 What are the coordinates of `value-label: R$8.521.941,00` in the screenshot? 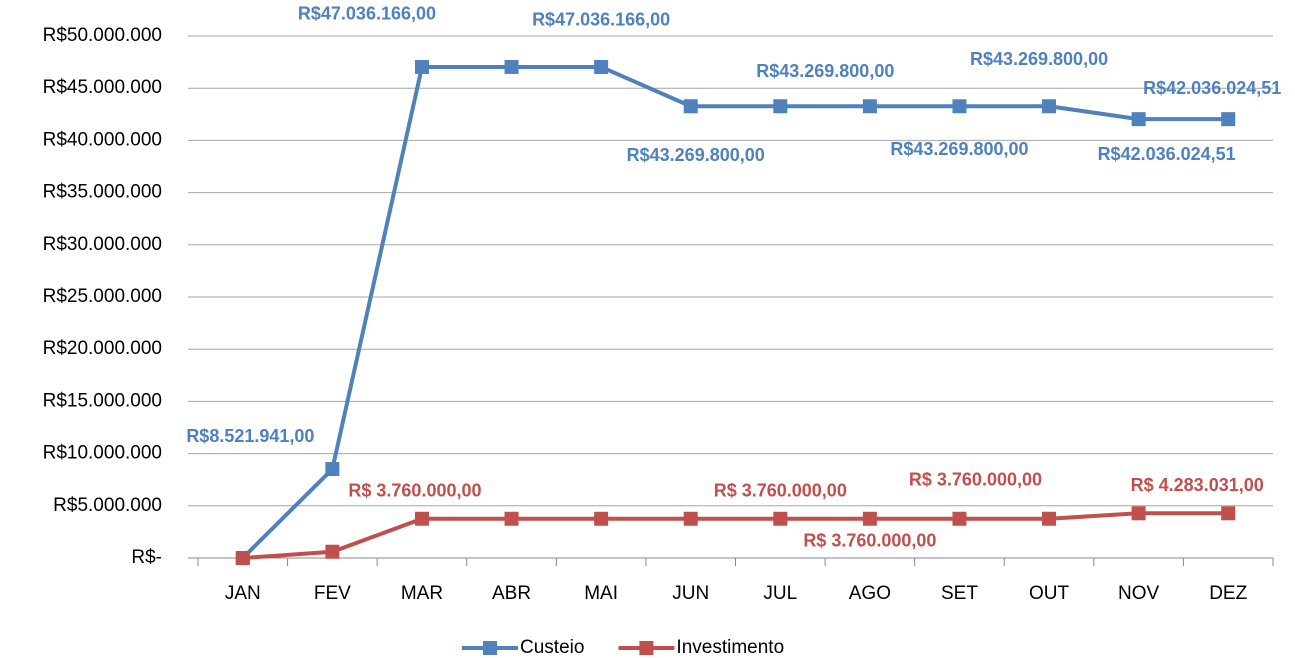 It's located at (250, 436).